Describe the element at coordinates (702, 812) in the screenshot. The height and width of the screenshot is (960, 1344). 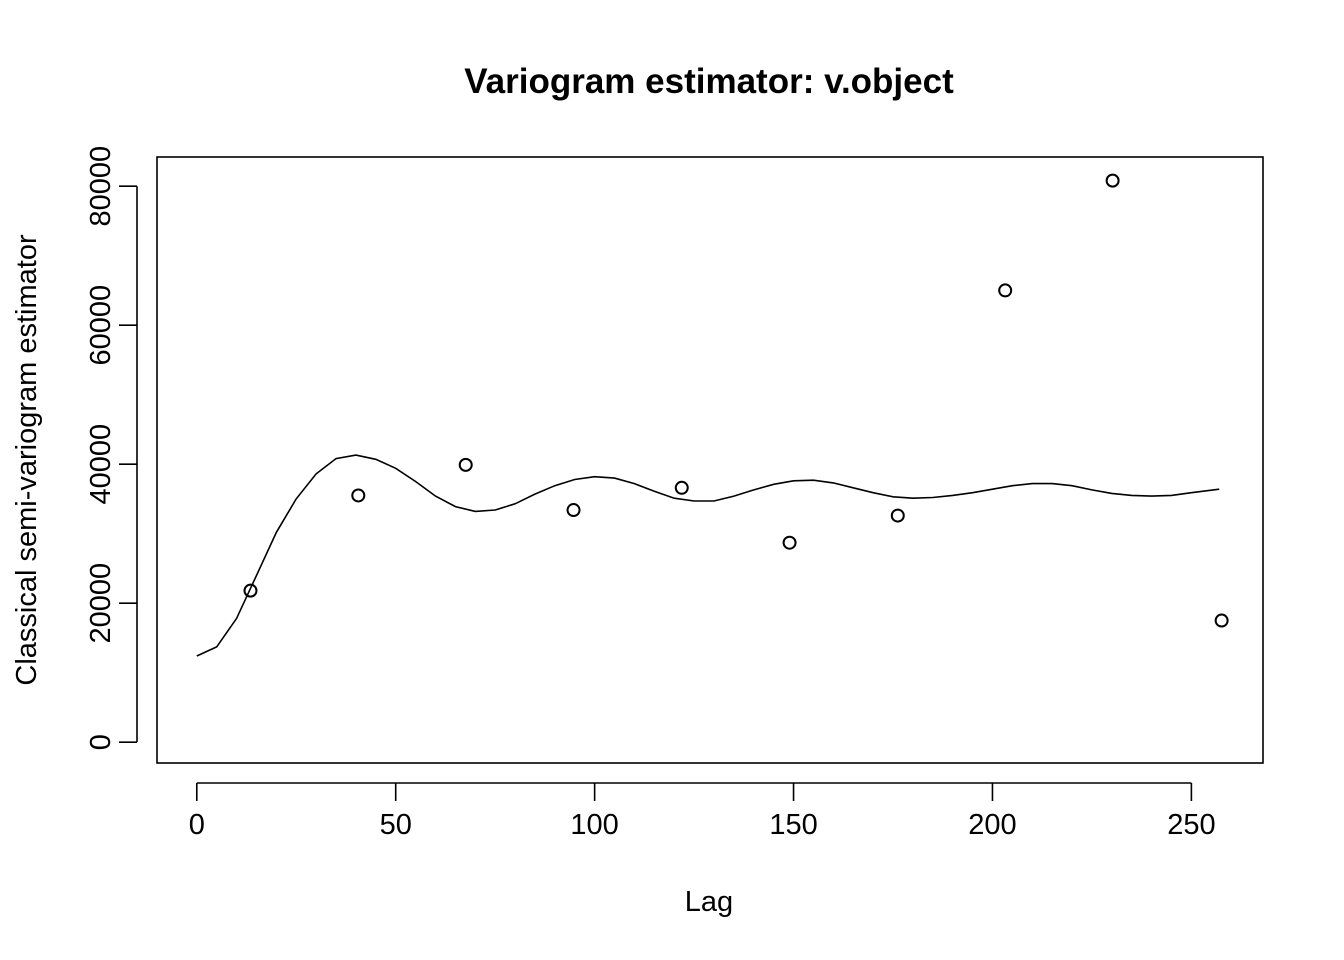
I see `x-axis-ticks: 0 50 100 150 200 250` at that location.